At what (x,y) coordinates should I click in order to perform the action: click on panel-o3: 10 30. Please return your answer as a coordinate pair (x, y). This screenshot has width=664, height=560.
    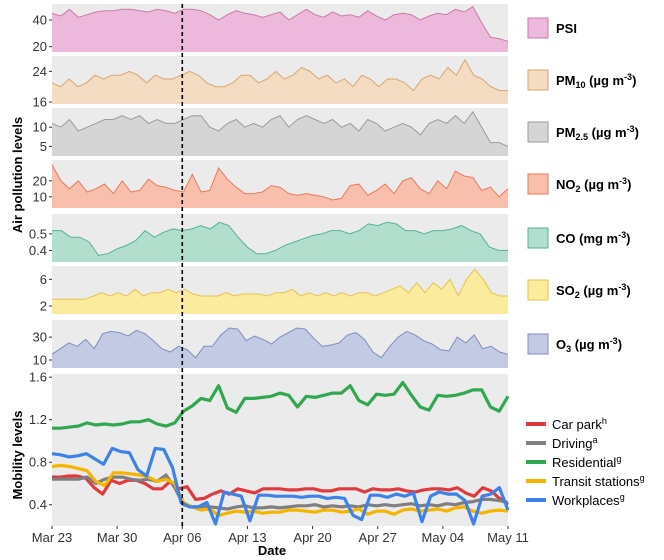
    Looking at the image, I should click on (271, 344).